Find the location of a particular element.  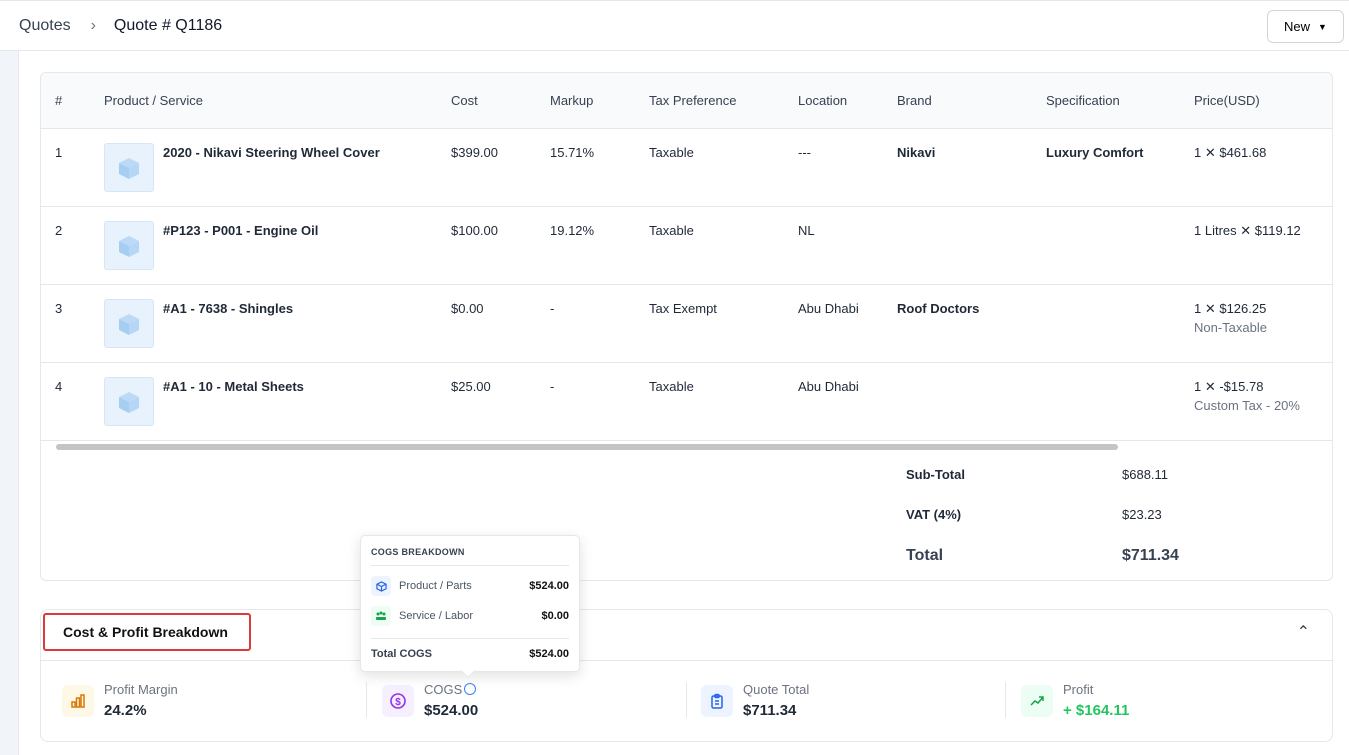

stat-label: COGS is located at coordinates (443, 689).